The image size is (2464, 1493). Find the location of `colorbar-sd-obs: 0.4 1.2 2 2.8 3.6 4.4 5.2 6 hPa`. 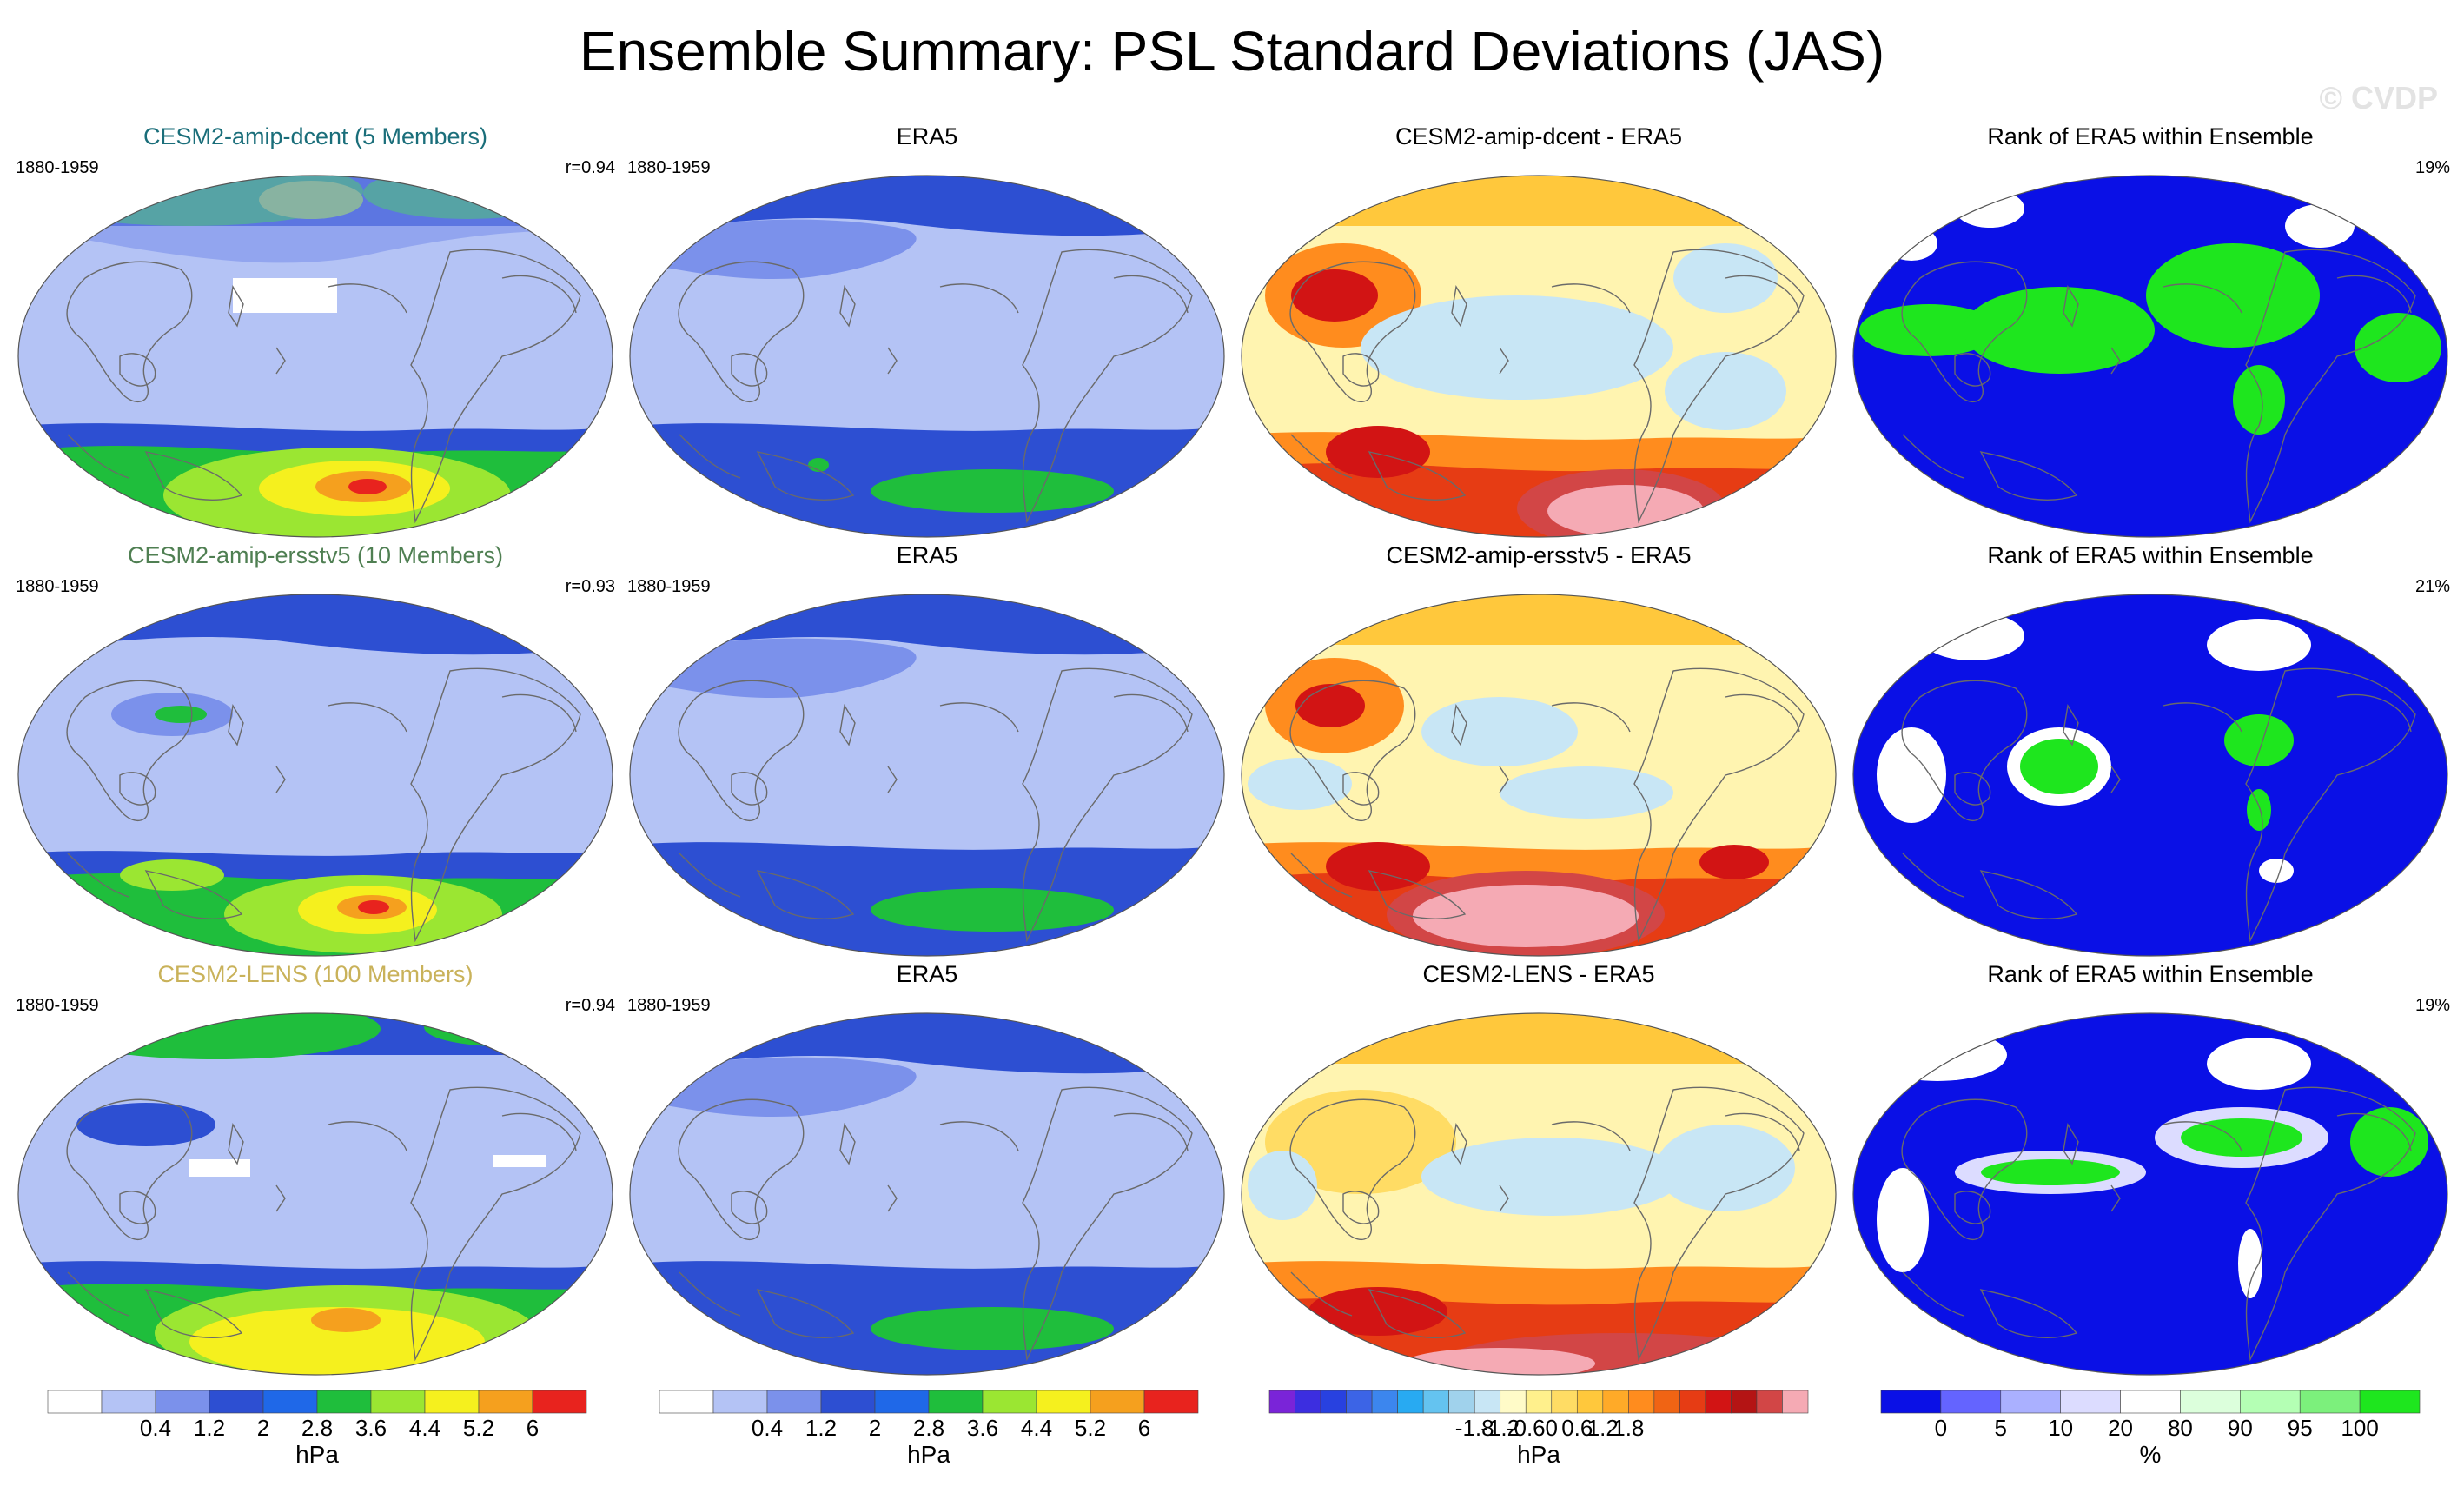

colorbar-sd-obs: 0.4 1.2 2 2.8 3.6 4.4 5.2 6 hPa is located at coordinates (928, 1441).